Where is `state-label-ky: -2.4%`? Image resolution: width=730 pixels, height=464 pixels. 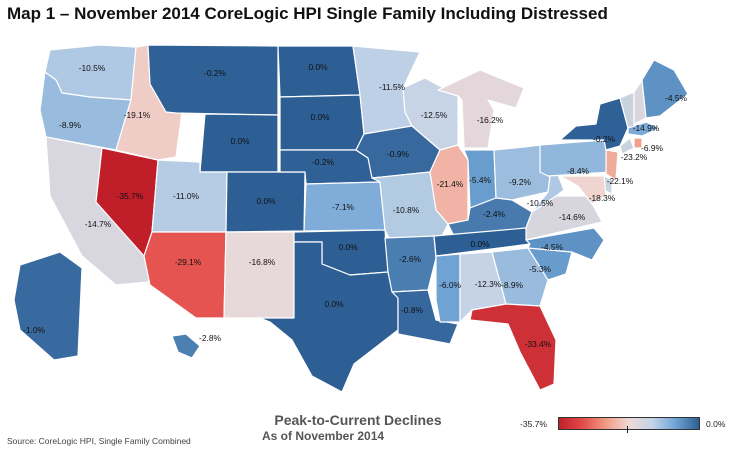 state-label-ky: -2.4% is located at coordinates (494, 214).